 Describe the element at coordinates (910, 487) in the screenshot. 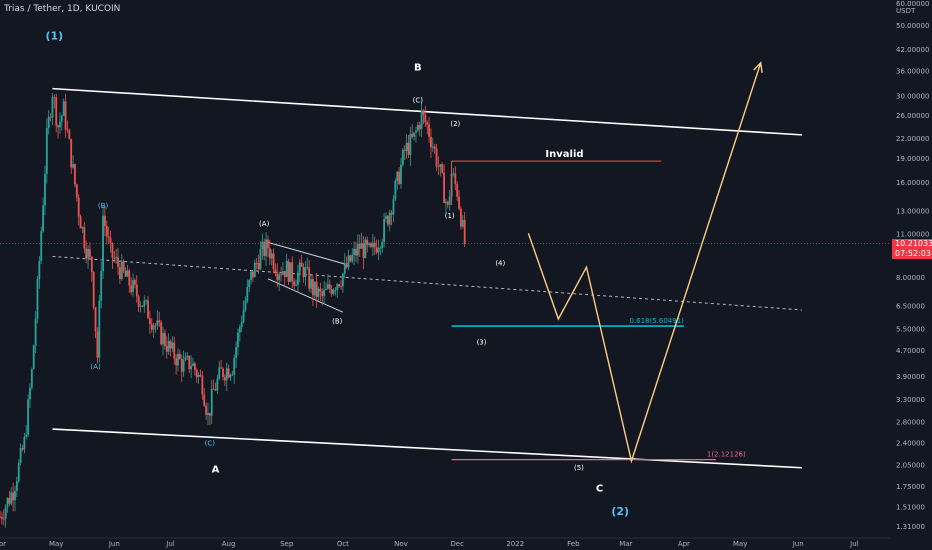

I see `price-axis-tick: 1.75000` at that location.